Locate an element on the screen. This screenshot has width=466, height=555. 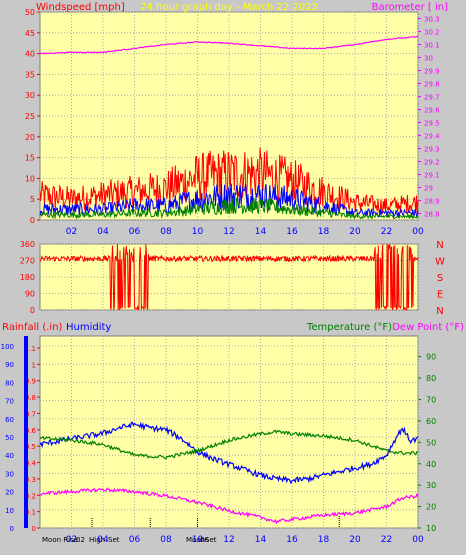
high-label: High is located at coordinates (97, 540).